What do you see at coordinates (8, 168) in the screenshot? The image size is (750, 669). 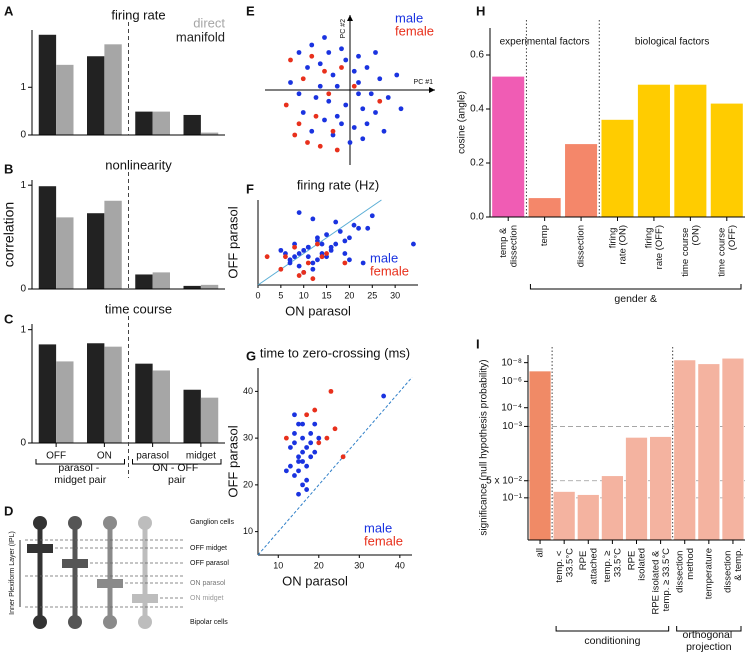 I see `panel-label: B` at bounding box center [8, 168].